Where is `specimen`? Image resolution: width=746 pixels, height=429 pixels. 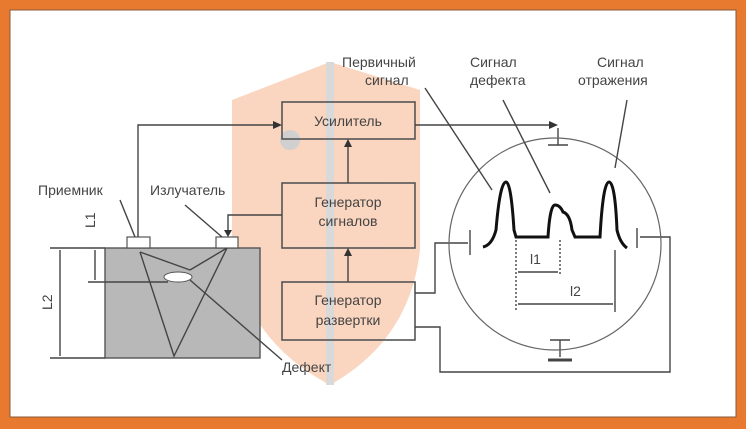 specimen is located at coordinates (182, 303).